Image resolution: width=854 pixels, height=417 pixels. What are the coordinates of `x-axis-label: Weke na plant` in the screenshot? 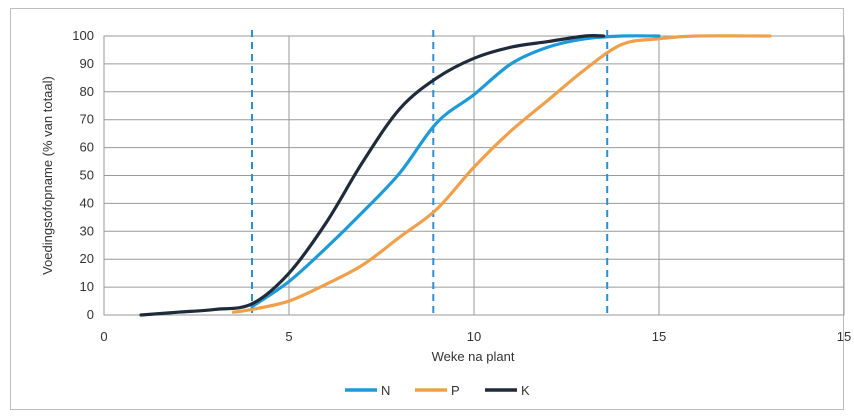 It's located at (473, 356).